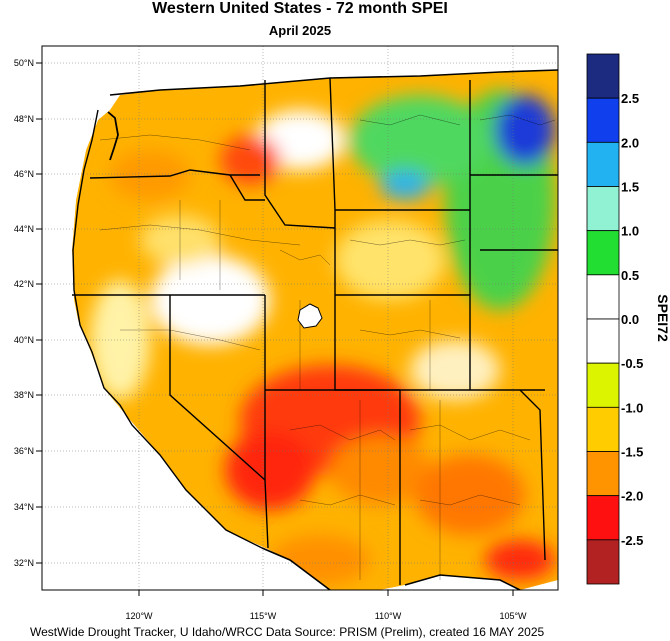 Image resolution: width=670 pixels, height=641 pixels. I want to click on color-legend-labels: 2.5 2.0 1.5 1.0 0.5 0.0 -0.5 -1.0 -1.5 -2.0 -2.5, so click(632, 319).